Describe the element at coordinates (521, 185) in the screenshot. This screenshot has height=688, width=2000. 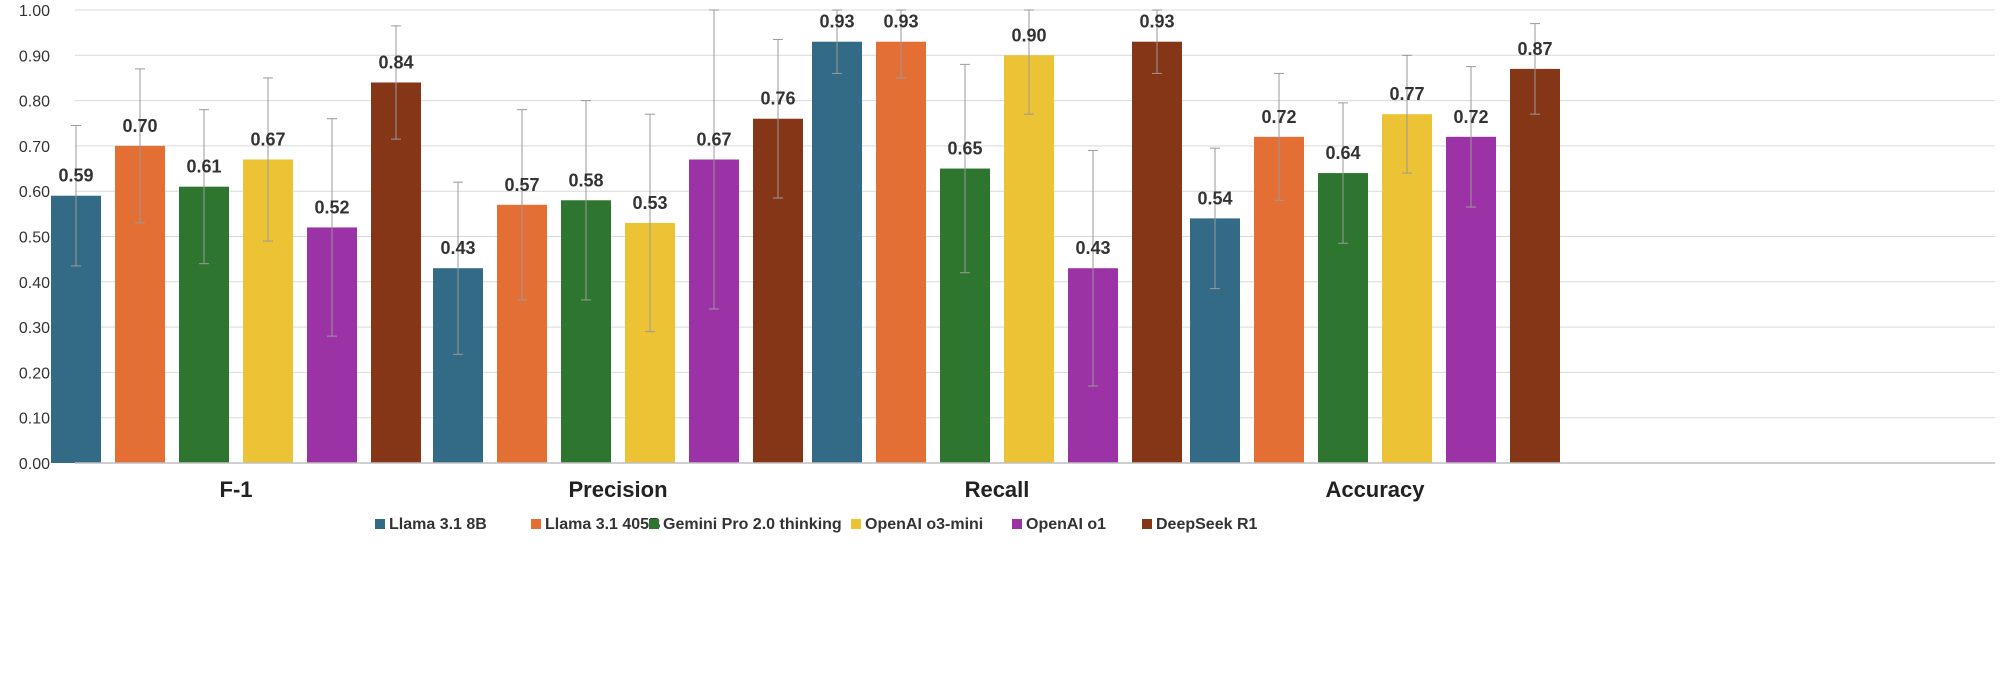
I see `data-label: 0.57` at that location.